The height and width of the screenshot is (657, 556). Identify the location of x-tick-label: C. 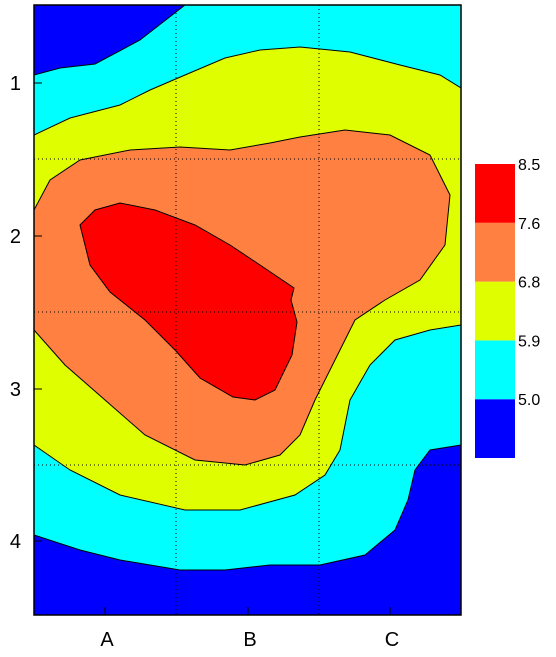
(392, 640).